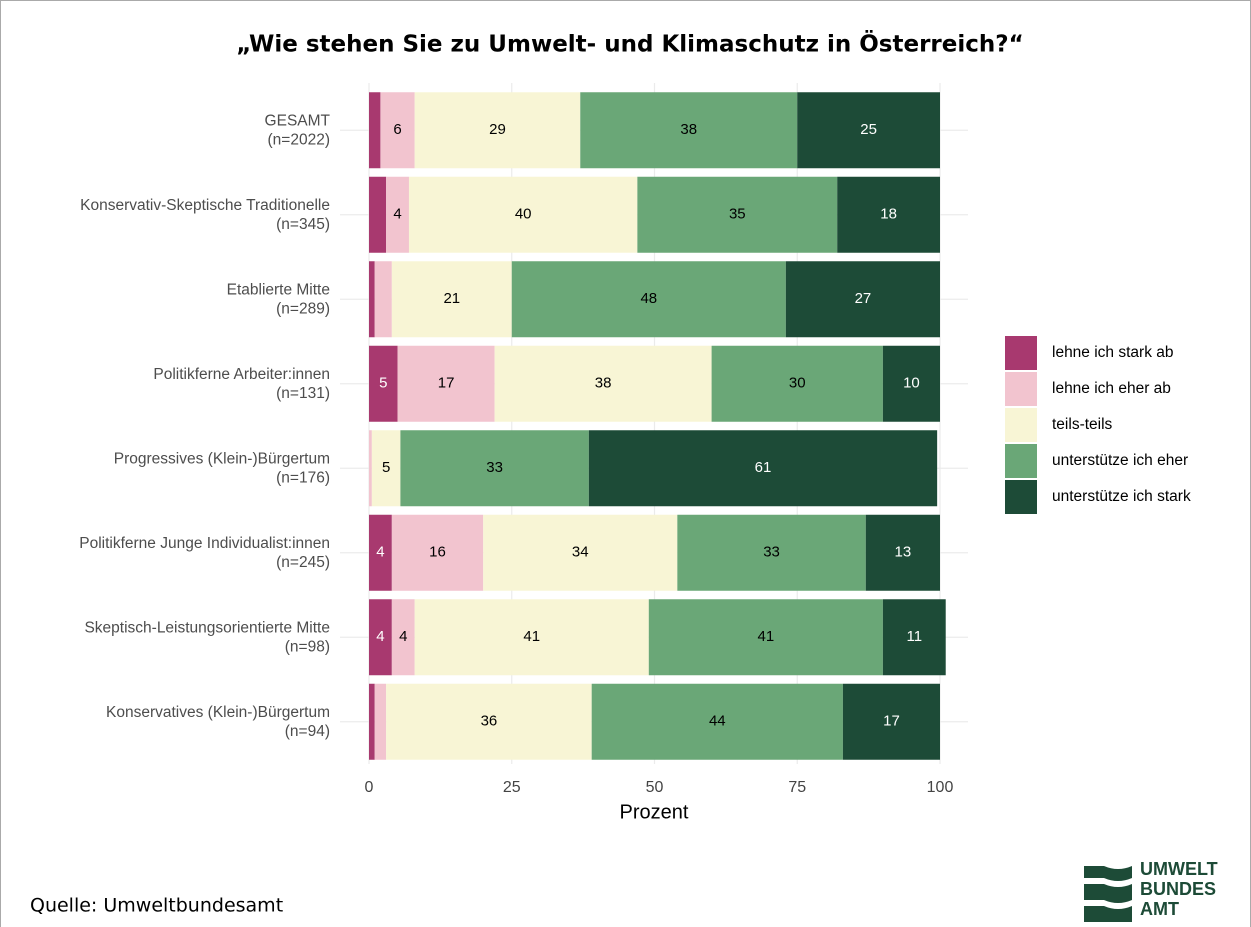  What do you see at coordinates (307, 646) in the screenshot?
I see `y-tick-sublabel: (n=98)` at bounding box center [307, 646].